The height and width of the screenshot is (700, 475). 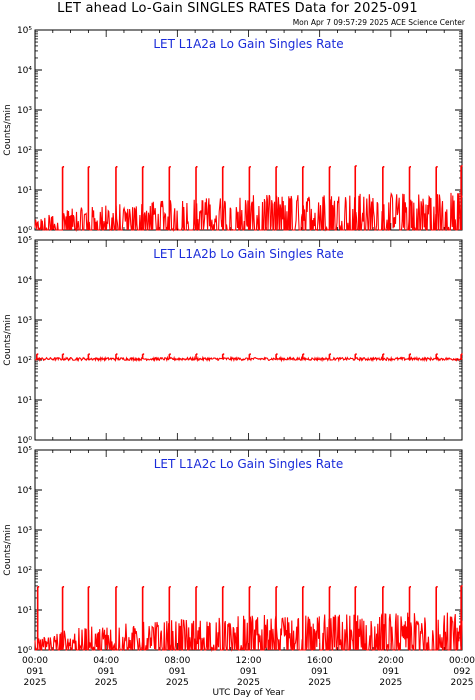 What do you see at coordinates (391, 661) in the screenshot?
I see `x-tick-time: 20:00` at bounding box center [391, 661].